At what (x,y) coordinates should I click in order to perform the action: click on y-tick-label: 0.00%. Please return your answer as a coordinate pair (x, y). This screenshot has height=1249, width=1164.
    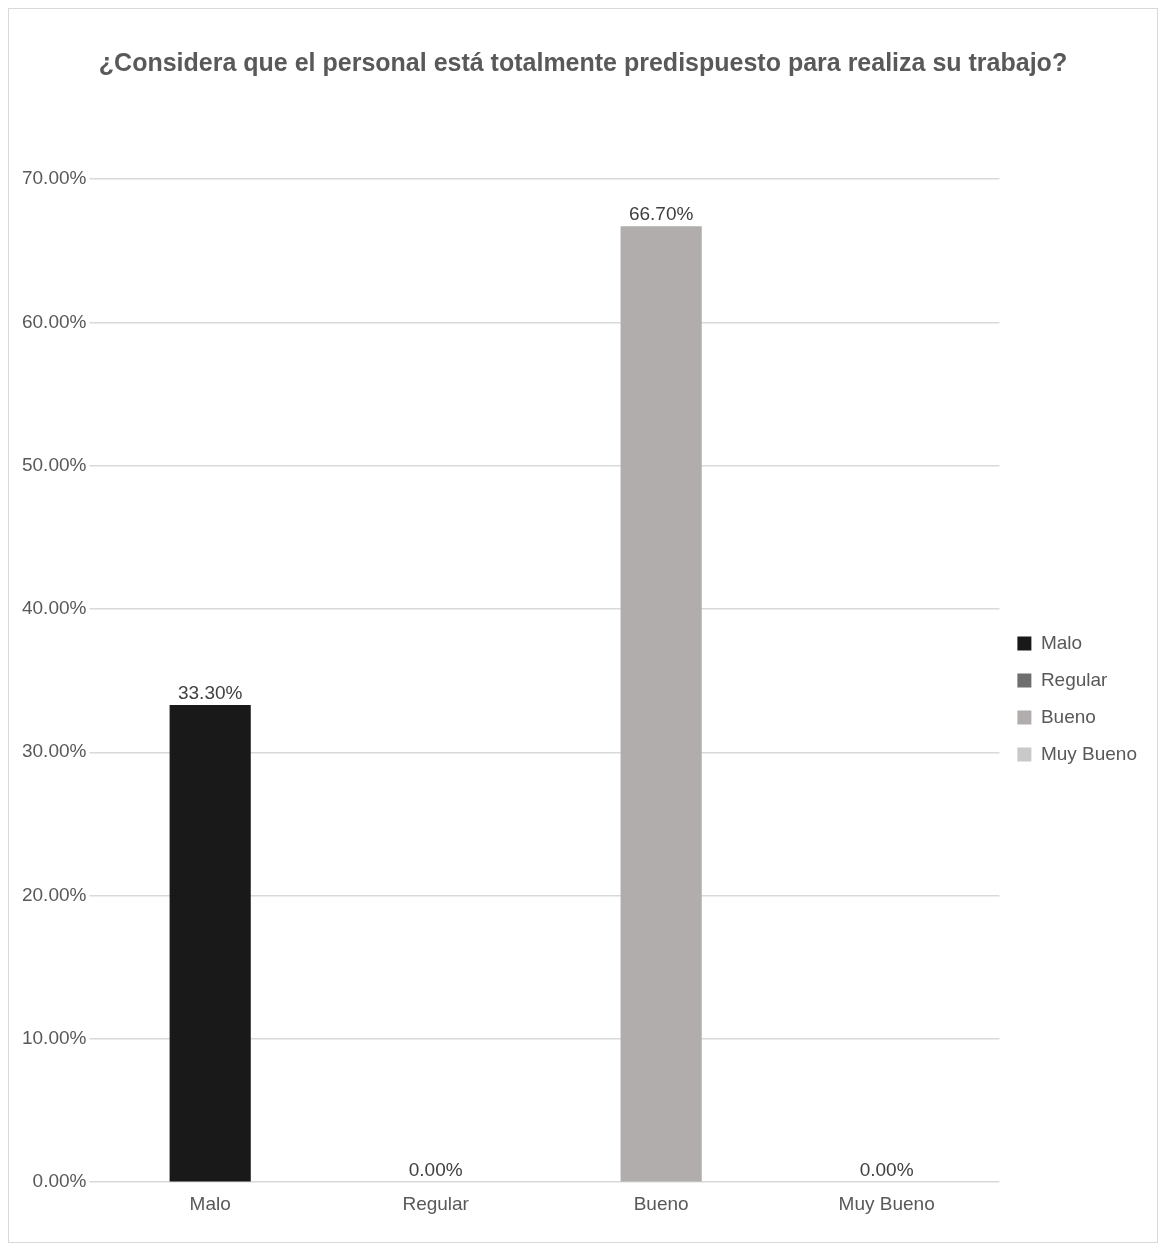
    Looking at the image, I should click on (59, 1181).